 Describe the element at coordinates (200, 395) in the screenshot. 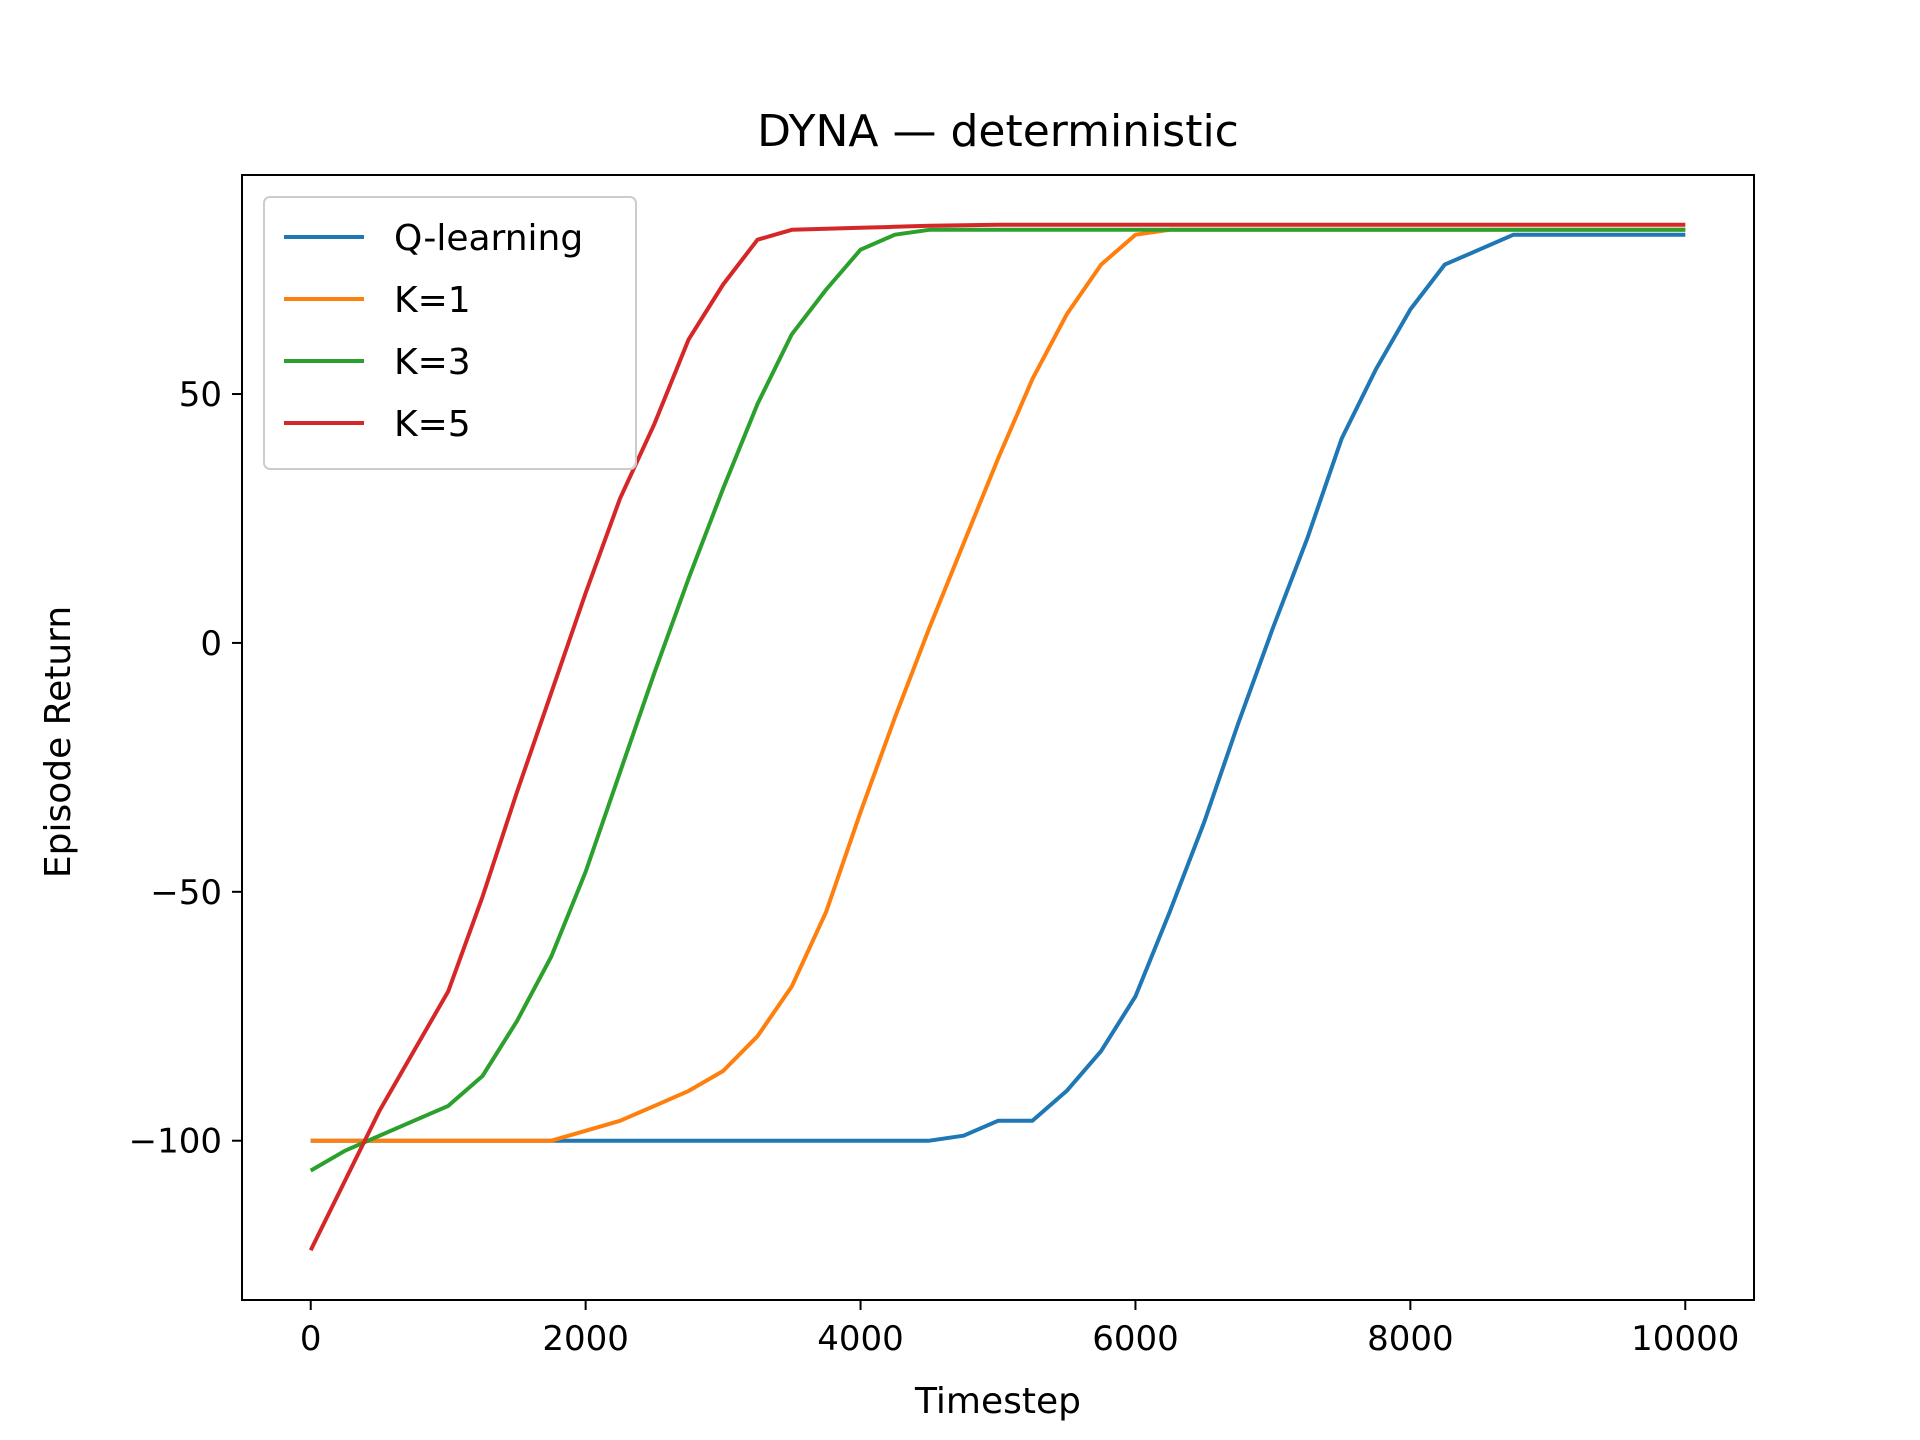

I see `y-tick-label: 50` at that location.